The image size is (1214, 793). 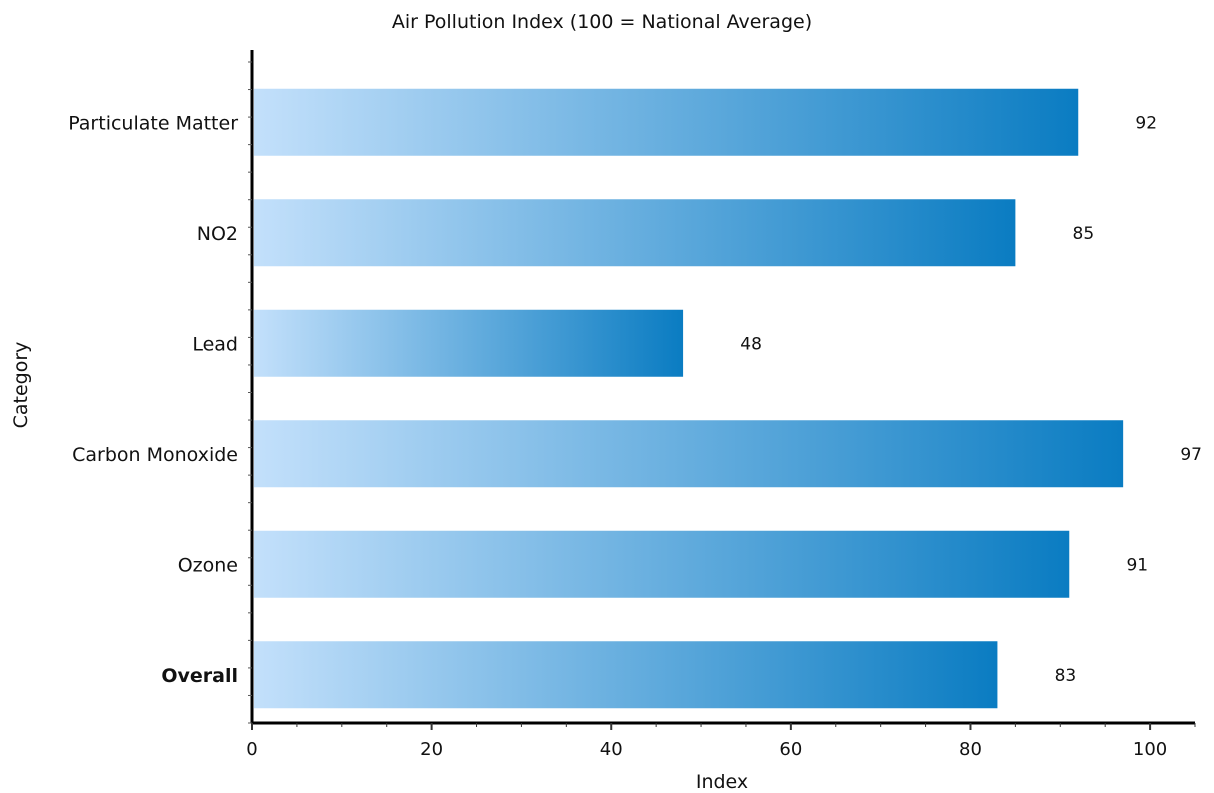 I want to click on category-label: Overall, so click(x=199, y=676).